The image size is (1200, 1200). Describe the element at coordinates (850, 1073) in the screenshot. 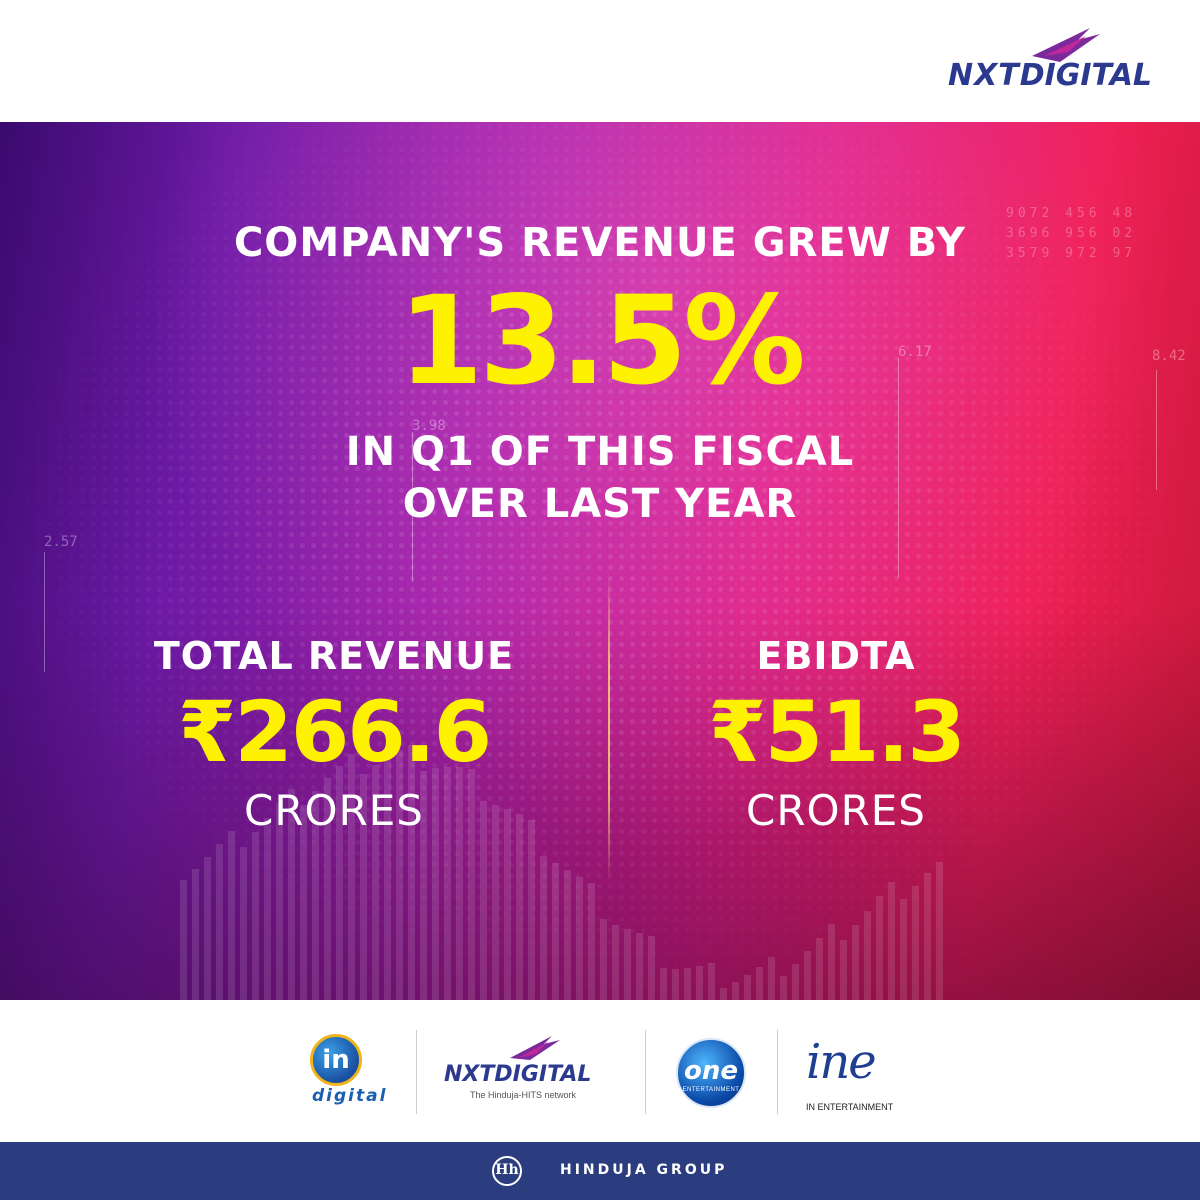

I see `in-entertainment-logo: ine IN ENTERTAINMENT` at that location.